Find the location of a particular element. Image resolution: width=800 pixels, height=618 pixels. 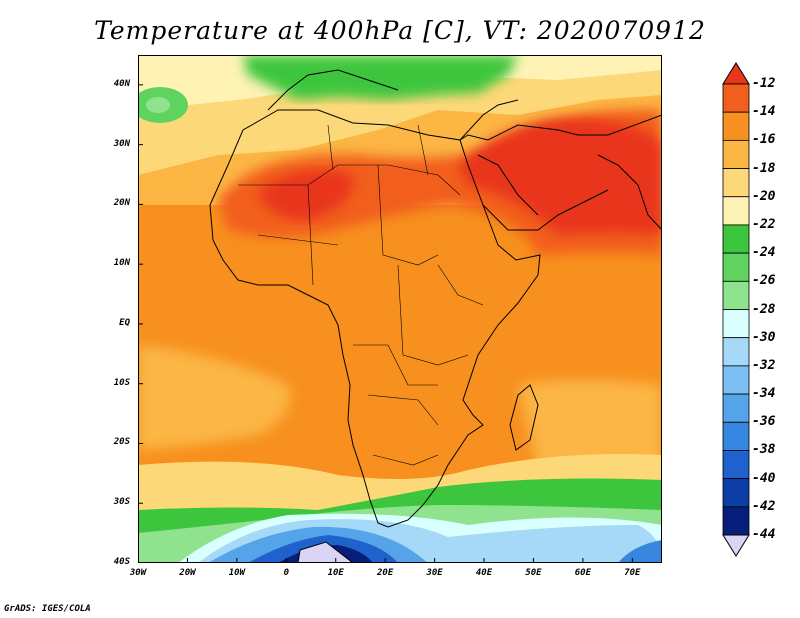

lat-tick-label: 10S is located at coordinates (121, 382).